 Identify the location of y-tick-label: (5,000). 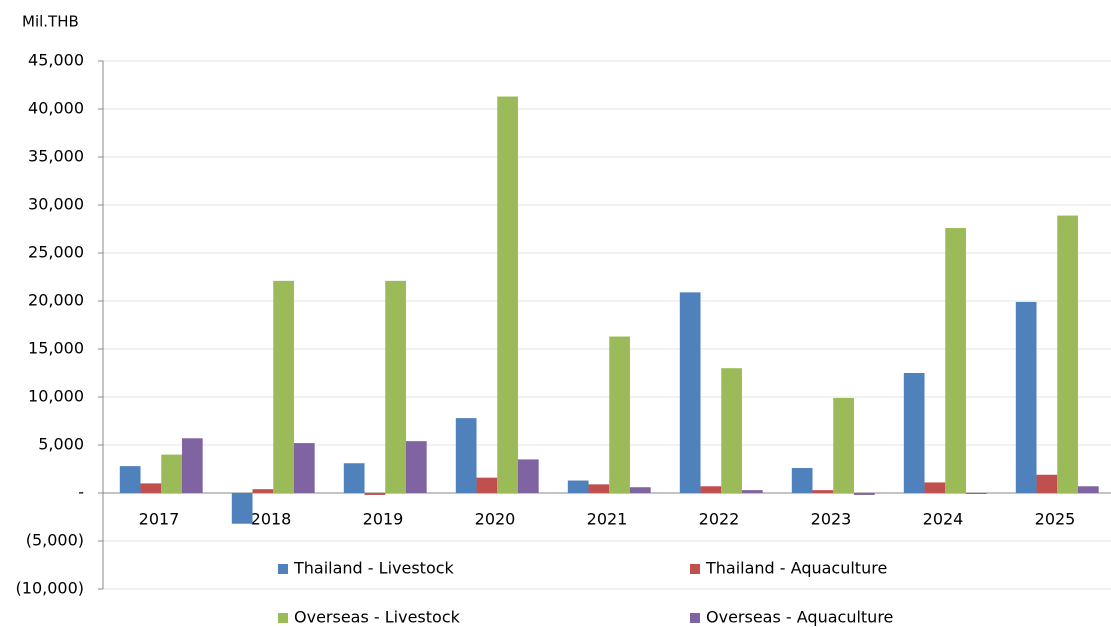
(55, 540).